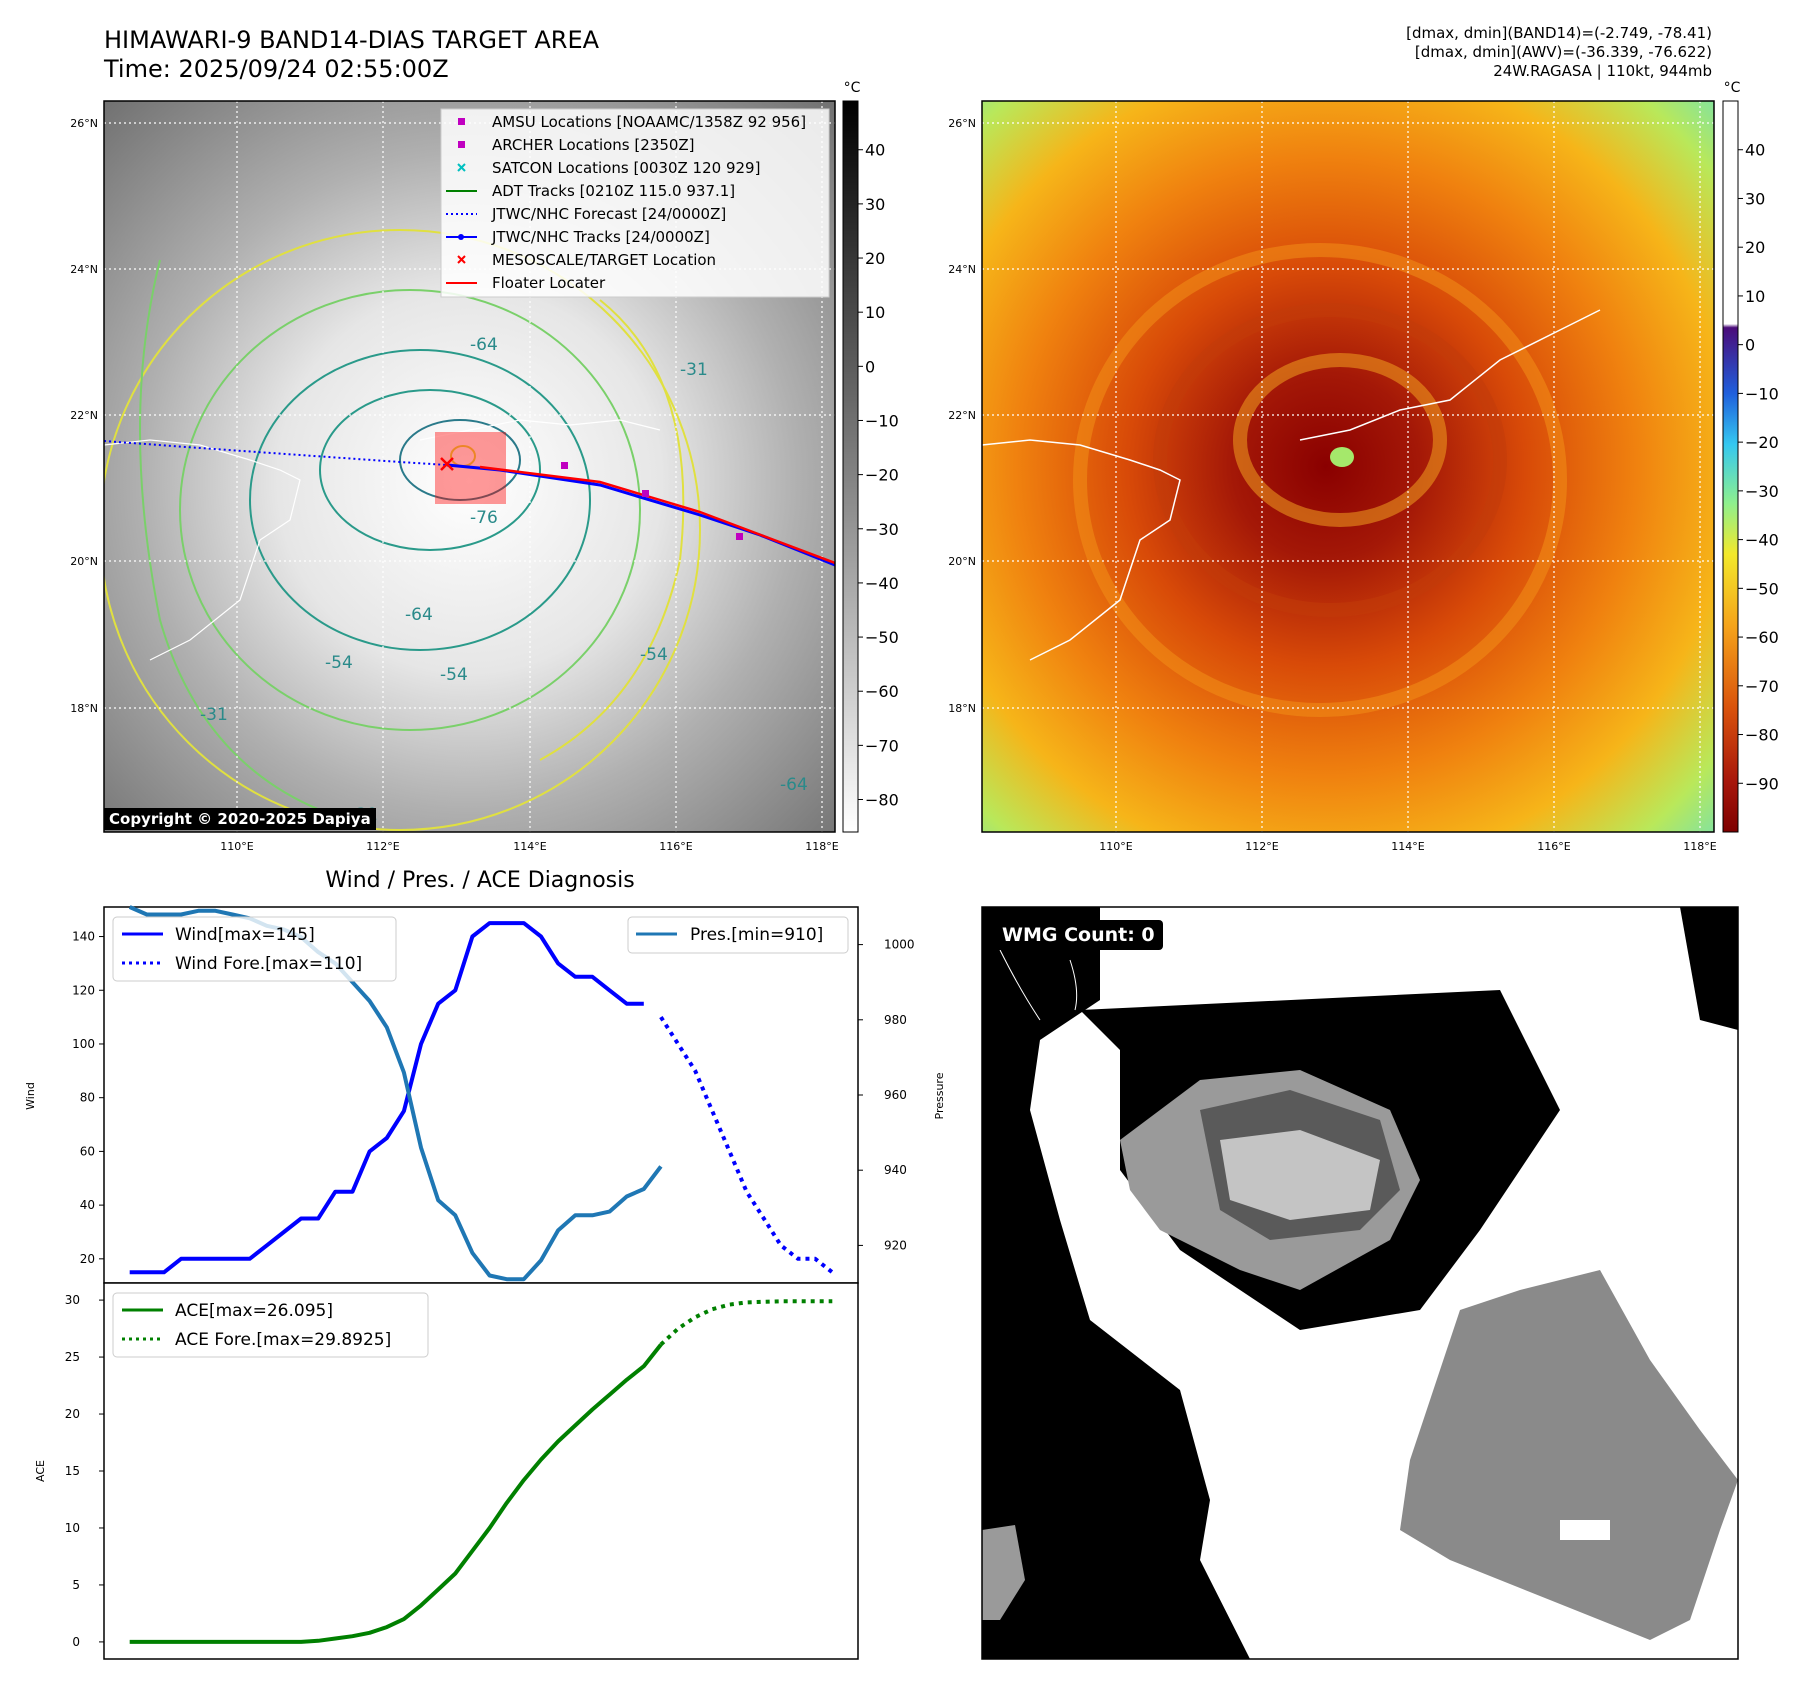 The image size is (1797, 1690). Describe the element at coordinates (962, 708) in the screenshot. I see `awv-lat-label: 18°N` at that location.